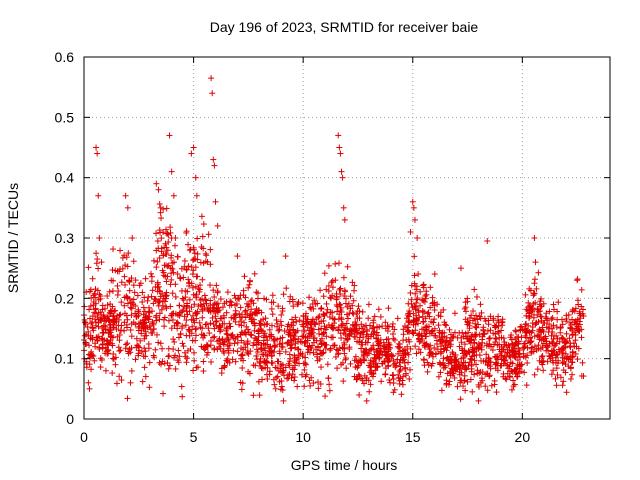 This screenshot has height=480, width=640. I want to click on x-tick-label: 0, so click(84, 437).